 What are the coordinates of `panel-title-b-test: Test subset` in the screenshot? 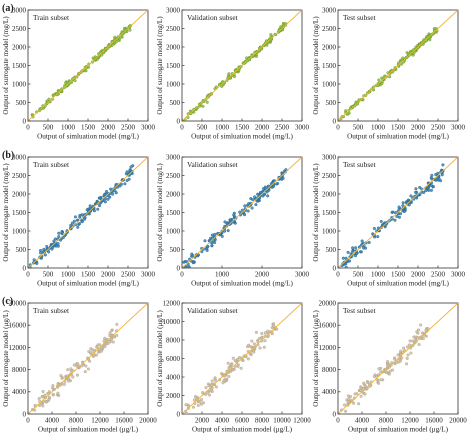 It's located at (359, 164).